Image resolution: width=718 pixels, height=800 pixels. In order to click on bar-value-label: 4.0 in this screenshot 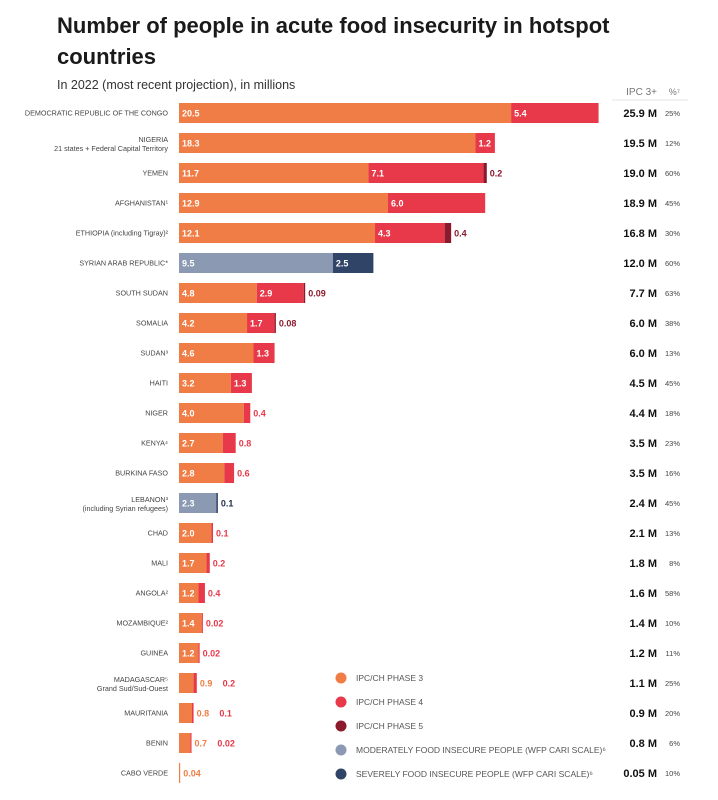, I will do `click(188, 414)`.